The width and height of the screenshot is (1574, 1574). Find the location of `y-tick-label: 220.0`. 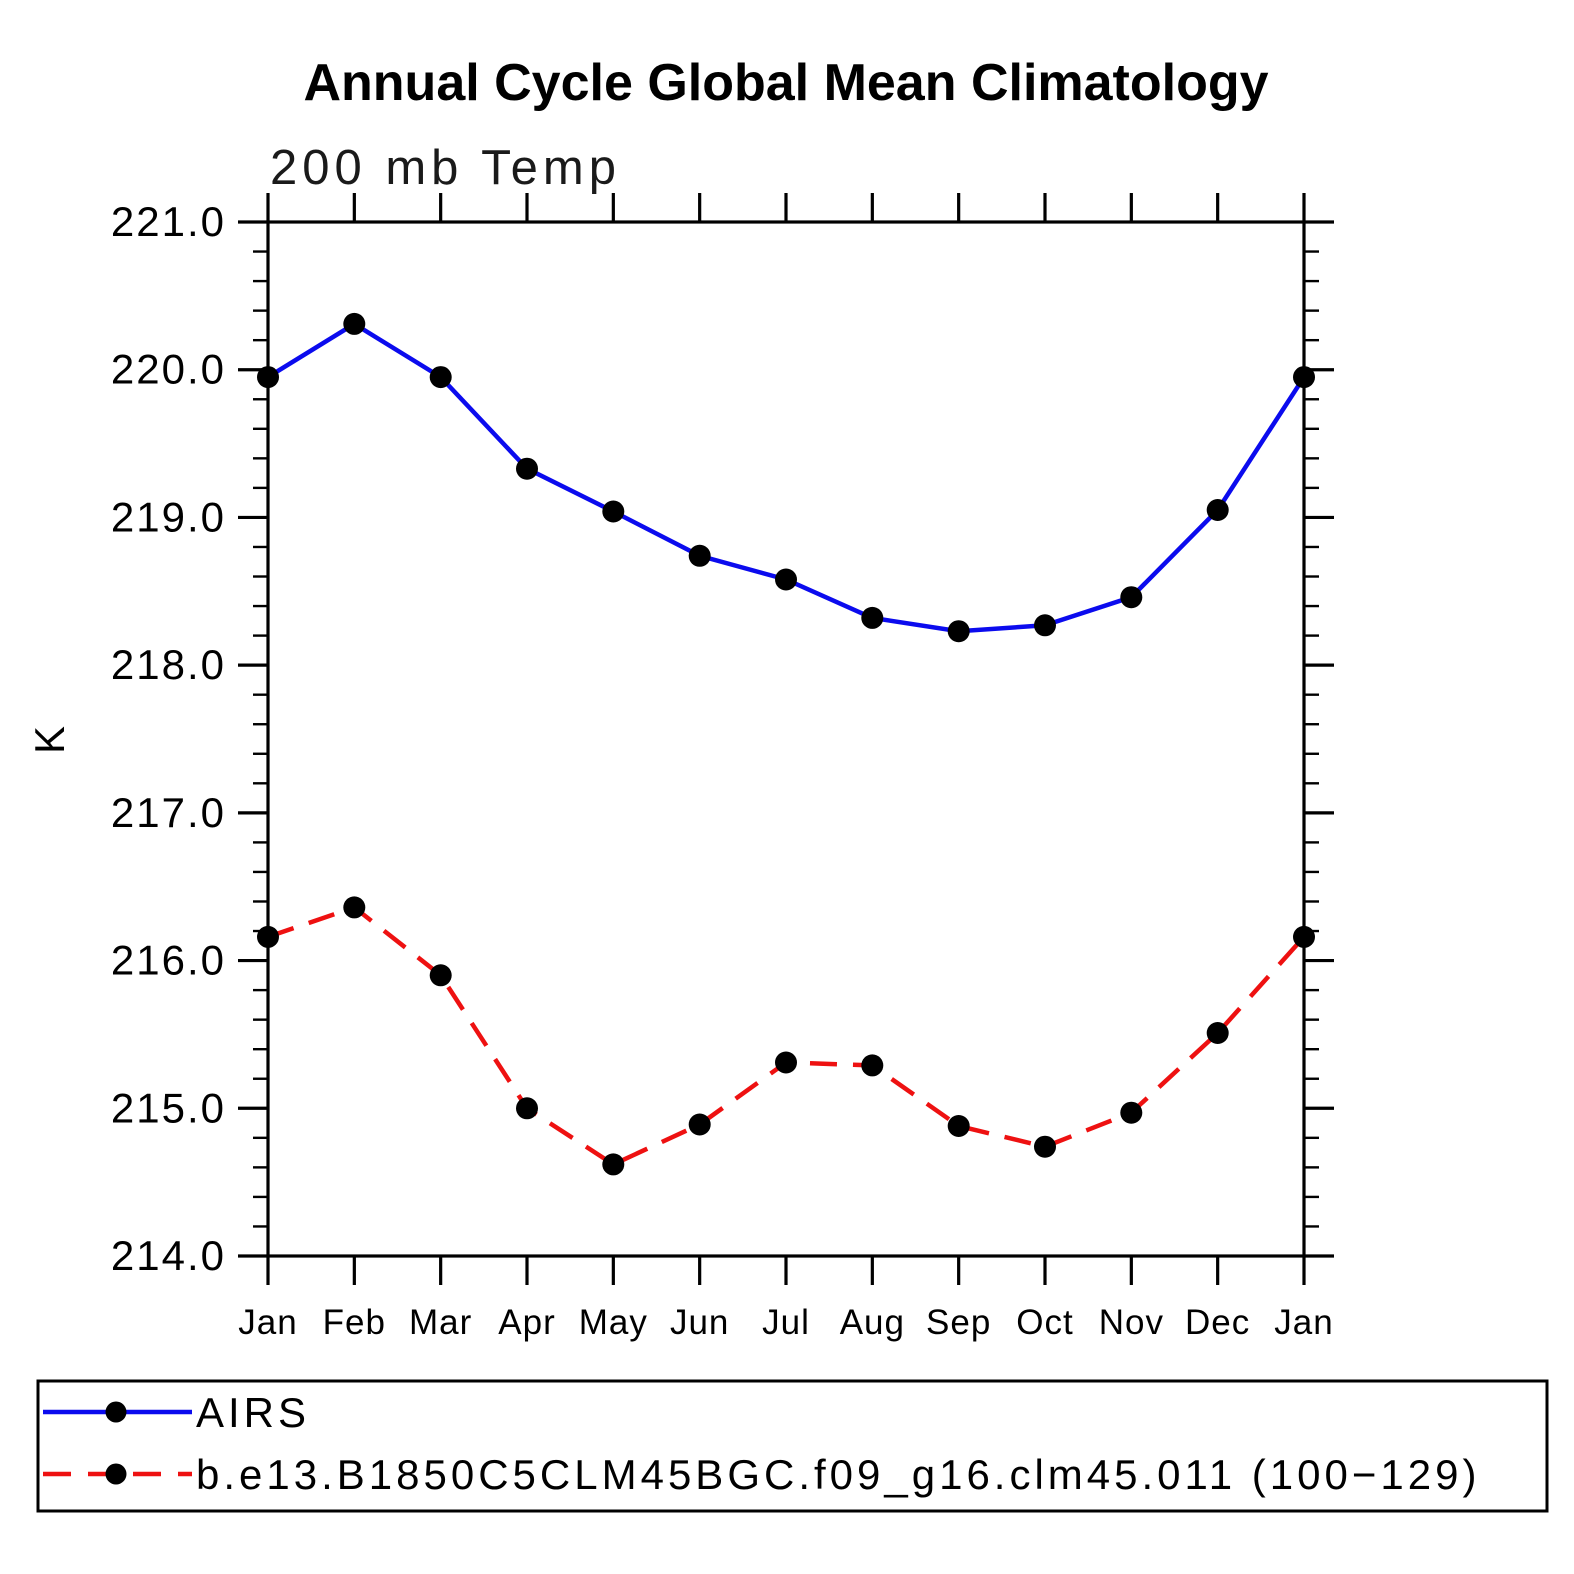

y-tick-label: 220.0 is located at coordinates (168, 369).